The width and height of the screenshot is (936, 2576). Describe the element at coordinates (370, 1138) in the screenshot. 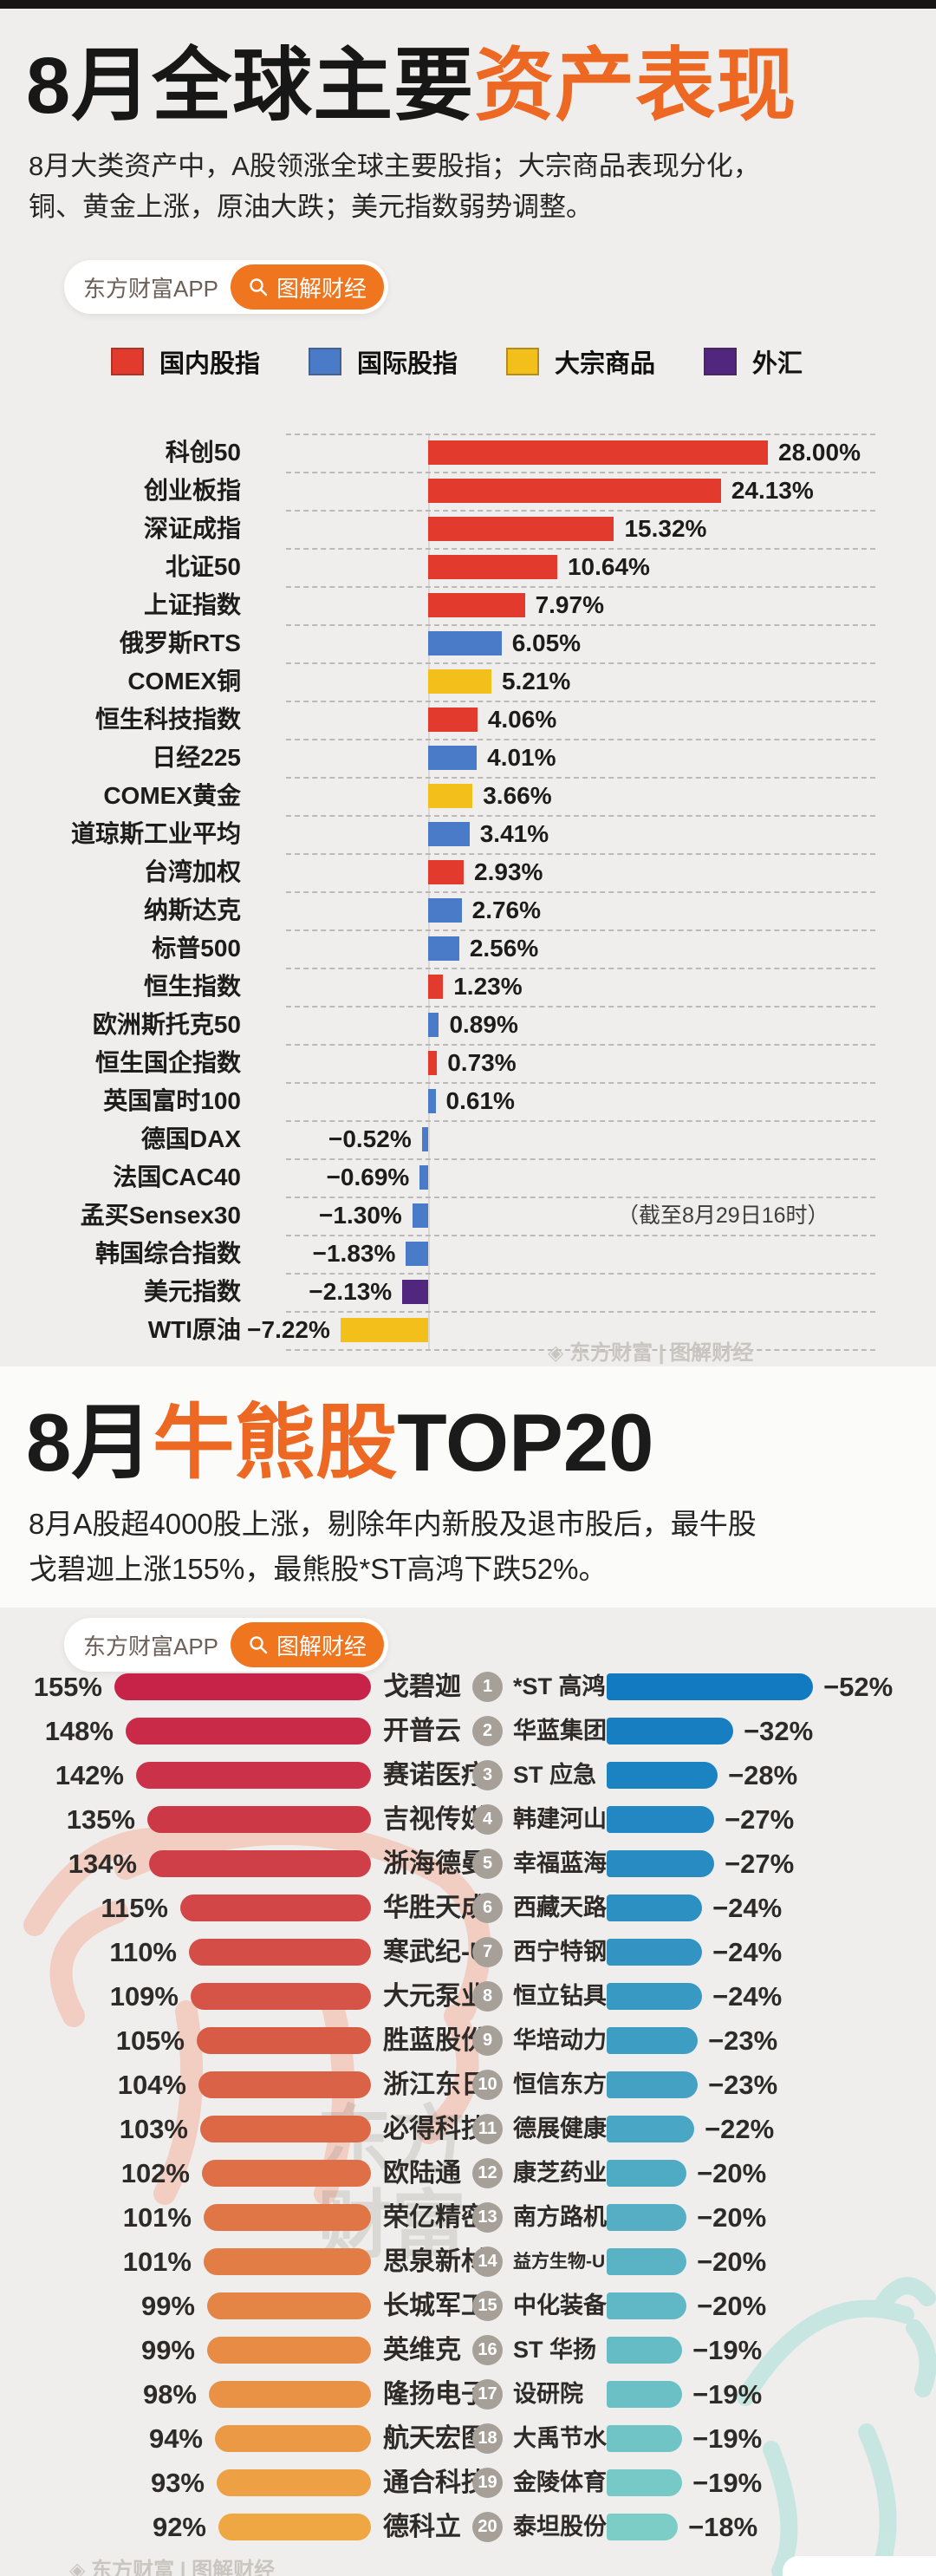

I see `asset-value: −0.52%` at that location.